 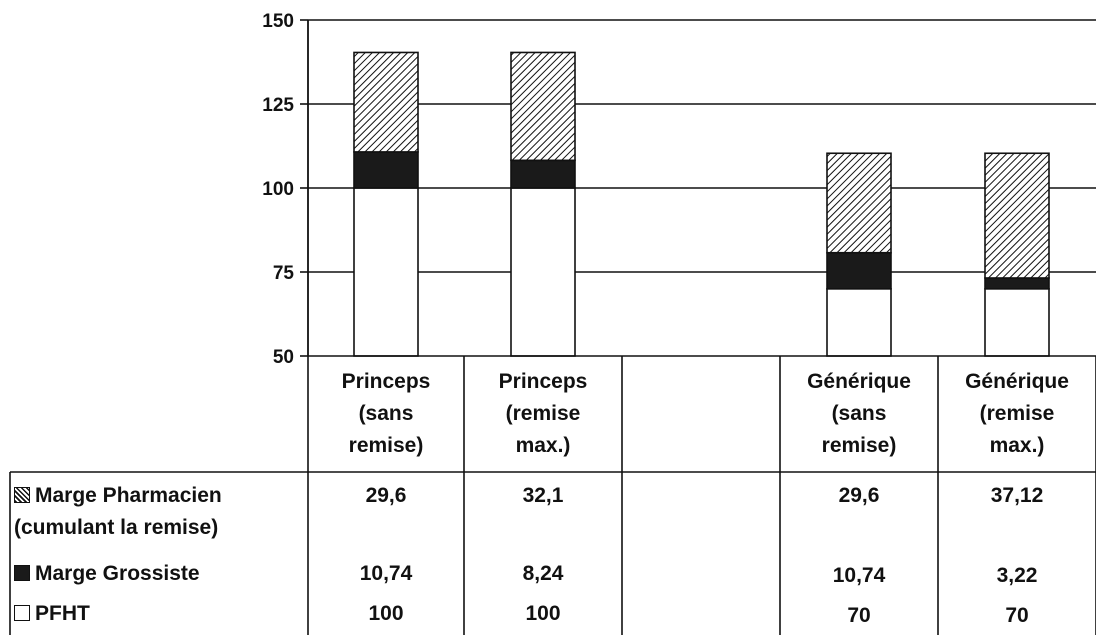 I want to click on y-axis: 50 75 100 125 150, so click(x=285, y=189).